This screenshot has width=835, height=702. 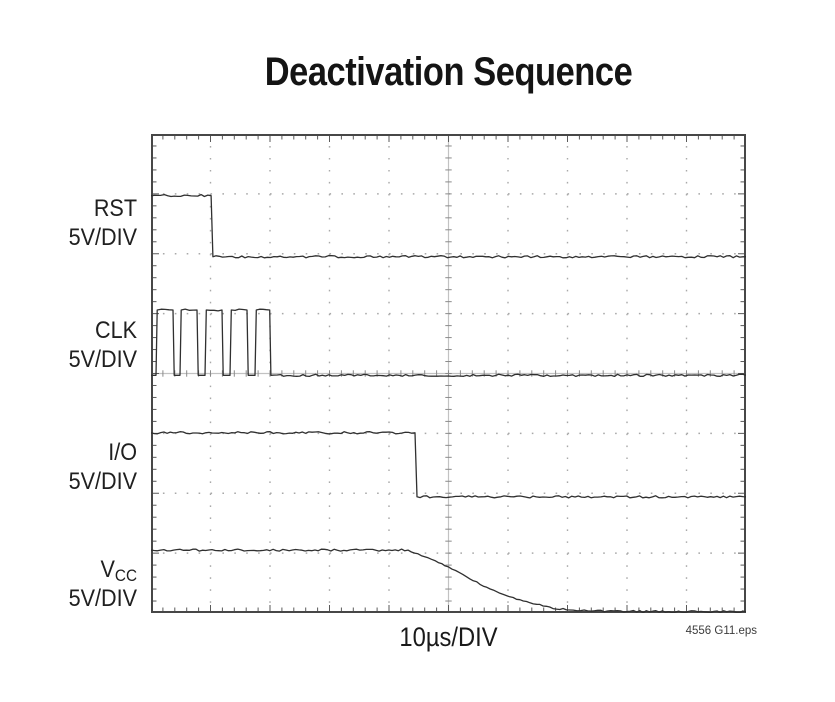 I want to click on channel-label-rst: RST 5V/DIV, so click(x=103, y=223).